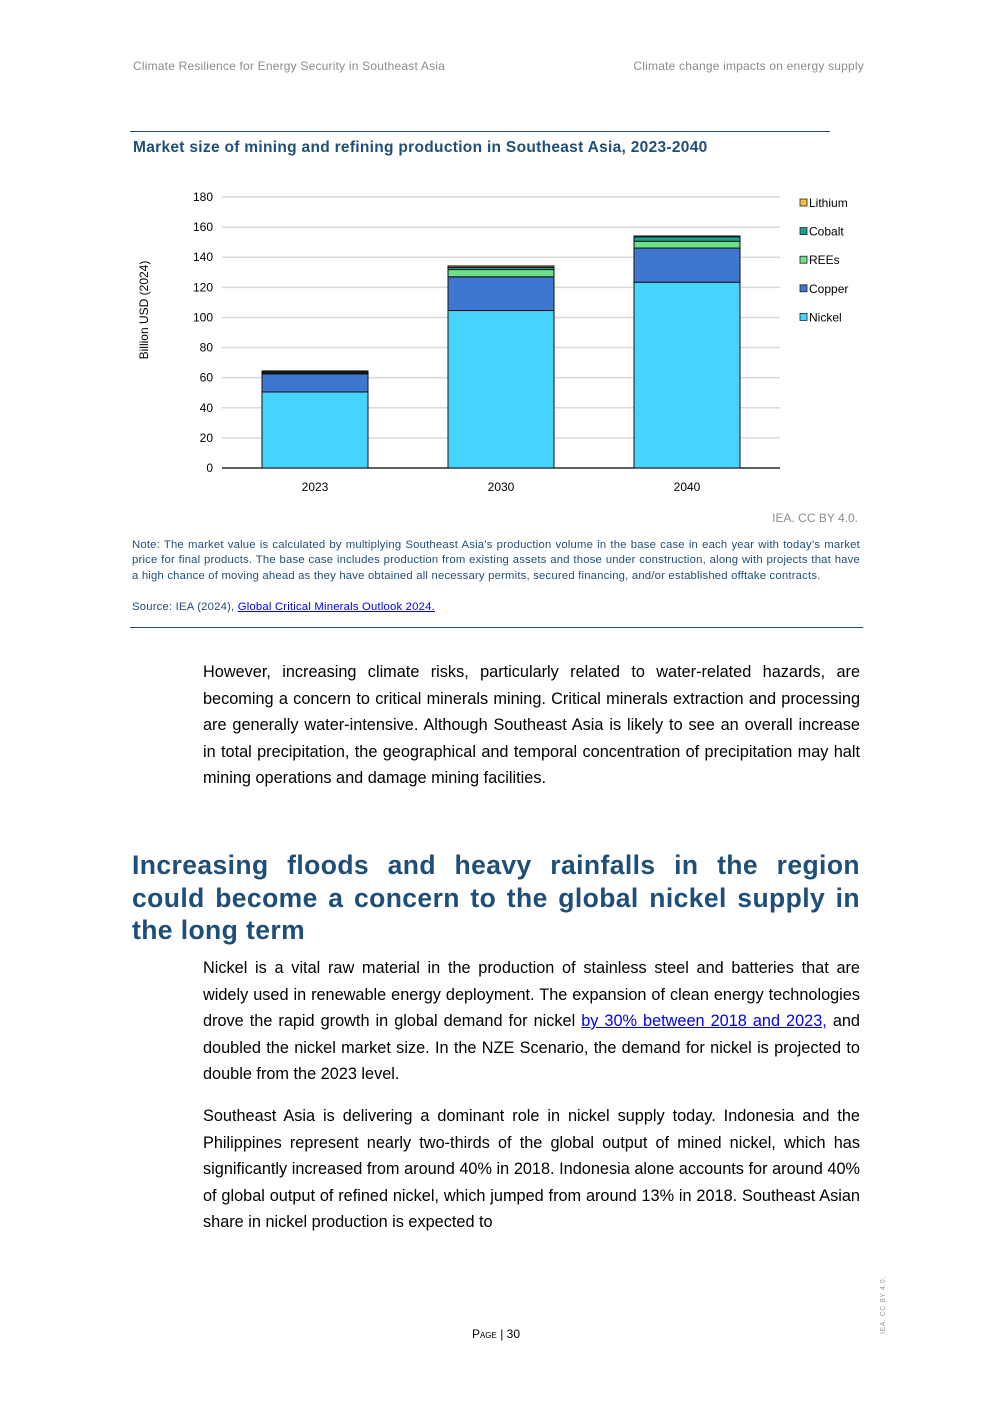 The width and height of the screenshot is (992, 1403). Describe the element at coordinates (207, 408) in the screenshot. I see `y-tick-label: 40` at that location.